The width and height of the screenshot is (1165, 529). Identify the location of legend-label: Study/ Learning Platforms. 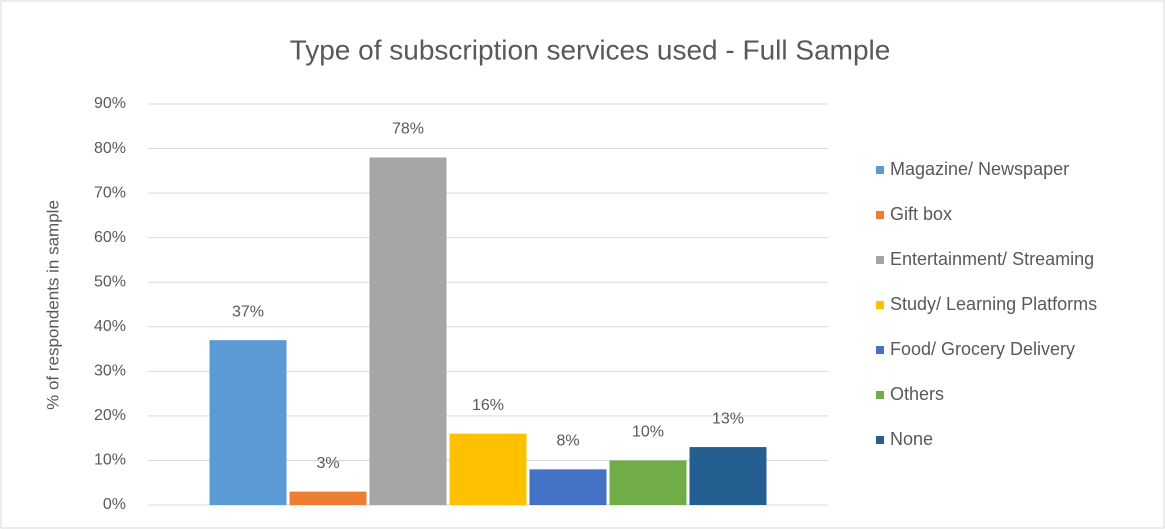
(993, 304).